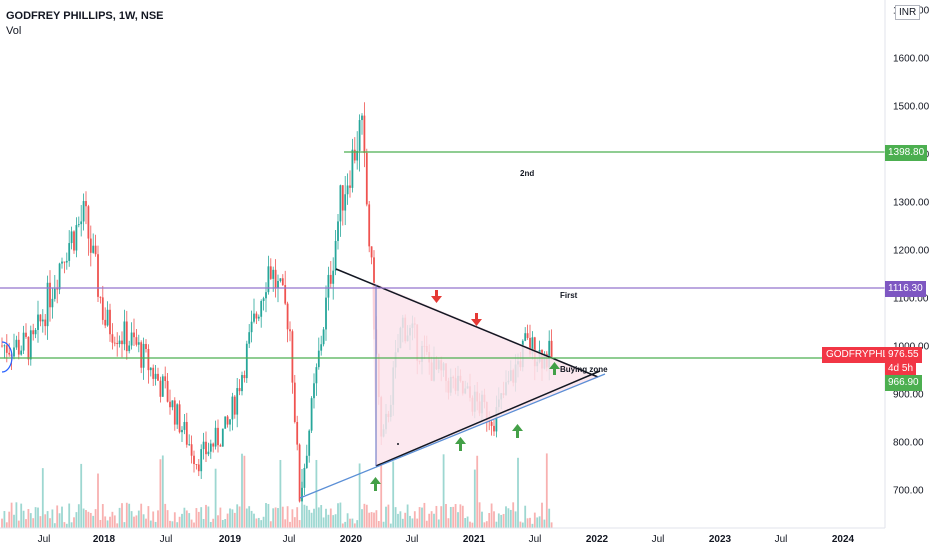  Describe the element at coordinates (597, 539) in the screenshot. I see `time-tick-label: 2022` at that location.